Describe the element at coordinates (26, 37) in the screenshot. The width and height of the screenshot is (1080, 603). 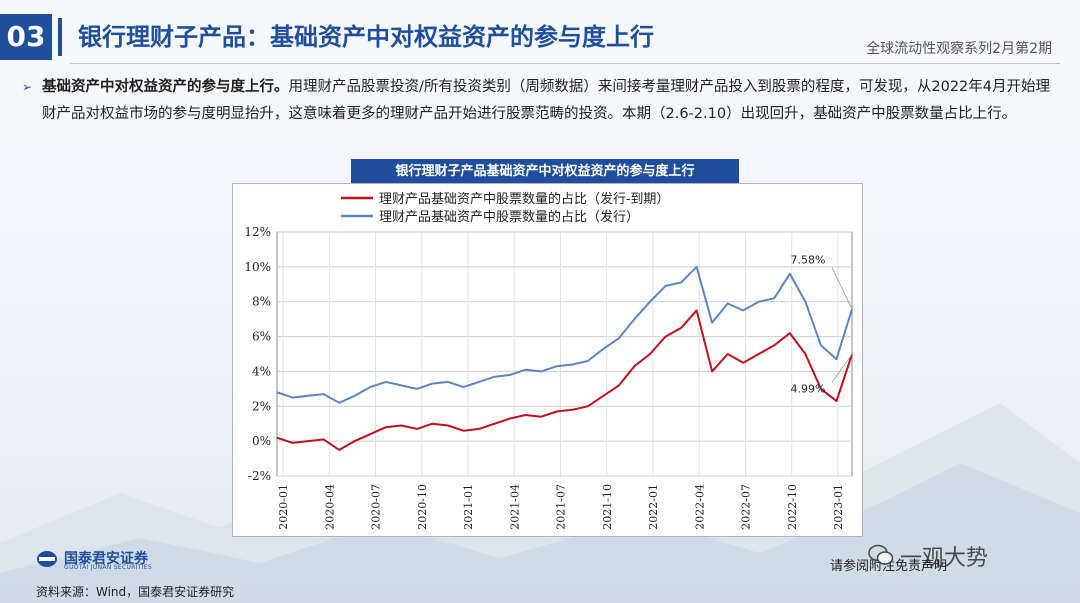
I see `section-number: 03` at that location.